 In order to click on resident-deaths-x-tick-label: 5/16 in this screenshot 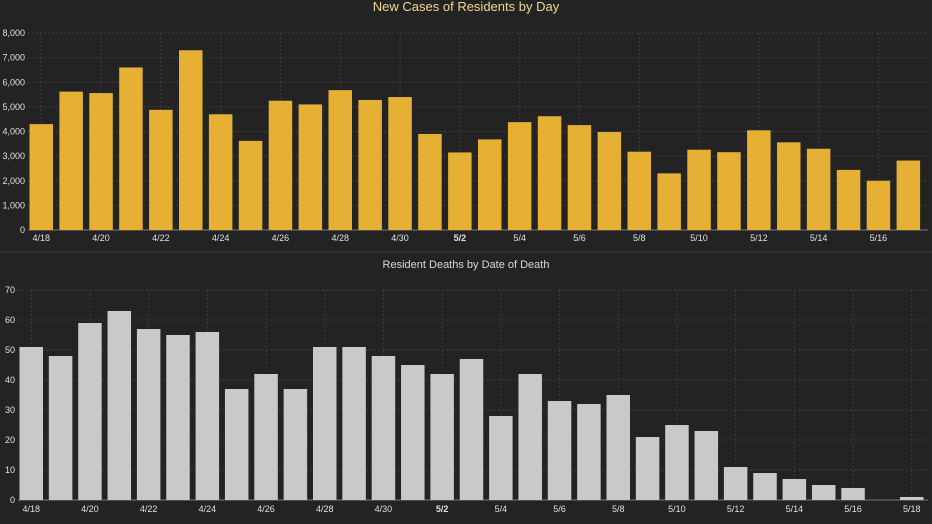, I will do `click(853, 509)`.